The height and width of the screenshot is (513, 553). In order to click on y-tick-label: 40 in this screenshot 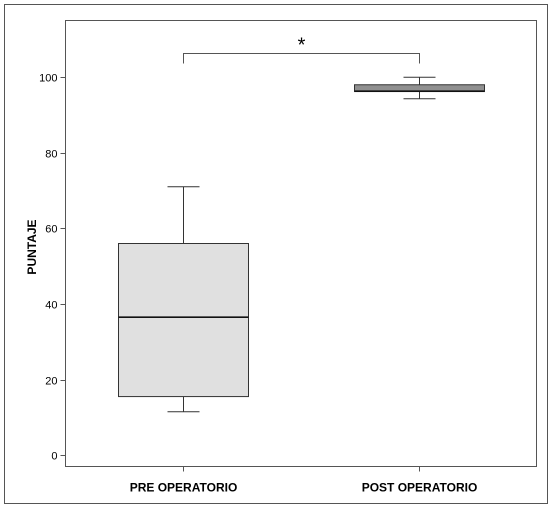, I will do `click(51, 306)`.